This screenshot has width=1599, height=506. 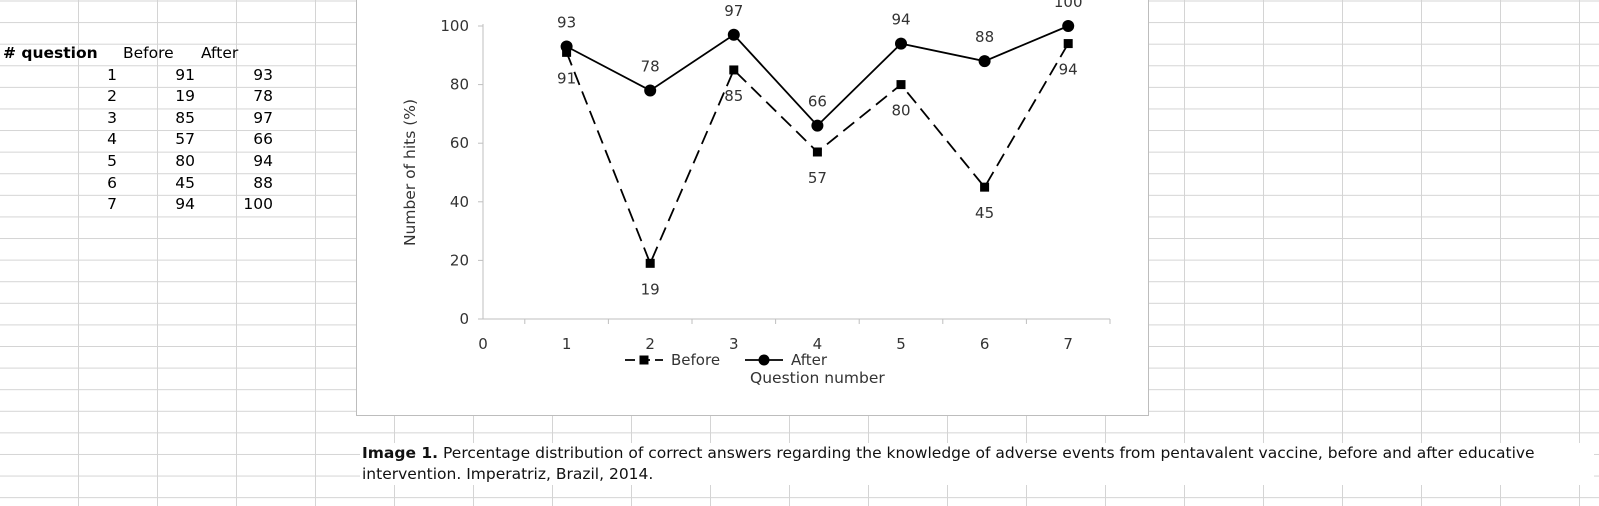 What do you see at coordinates (1068, 5) in the screenshot?
I see `data-label-after: 100` at bounding box center [1068, 5].